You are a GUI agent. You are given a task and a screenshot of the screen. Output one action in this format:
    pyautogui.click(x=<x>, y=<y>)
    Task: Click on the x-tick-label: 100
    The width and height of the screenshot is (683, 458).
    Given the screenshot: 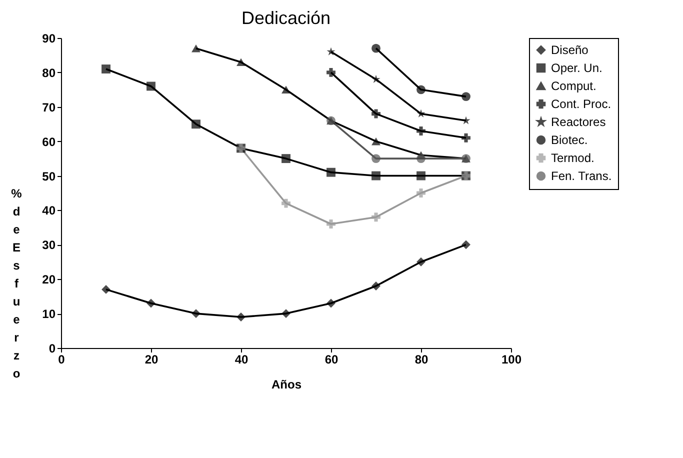 What is the action you would take?
    pyautogui.click(x=511, y=359)
    